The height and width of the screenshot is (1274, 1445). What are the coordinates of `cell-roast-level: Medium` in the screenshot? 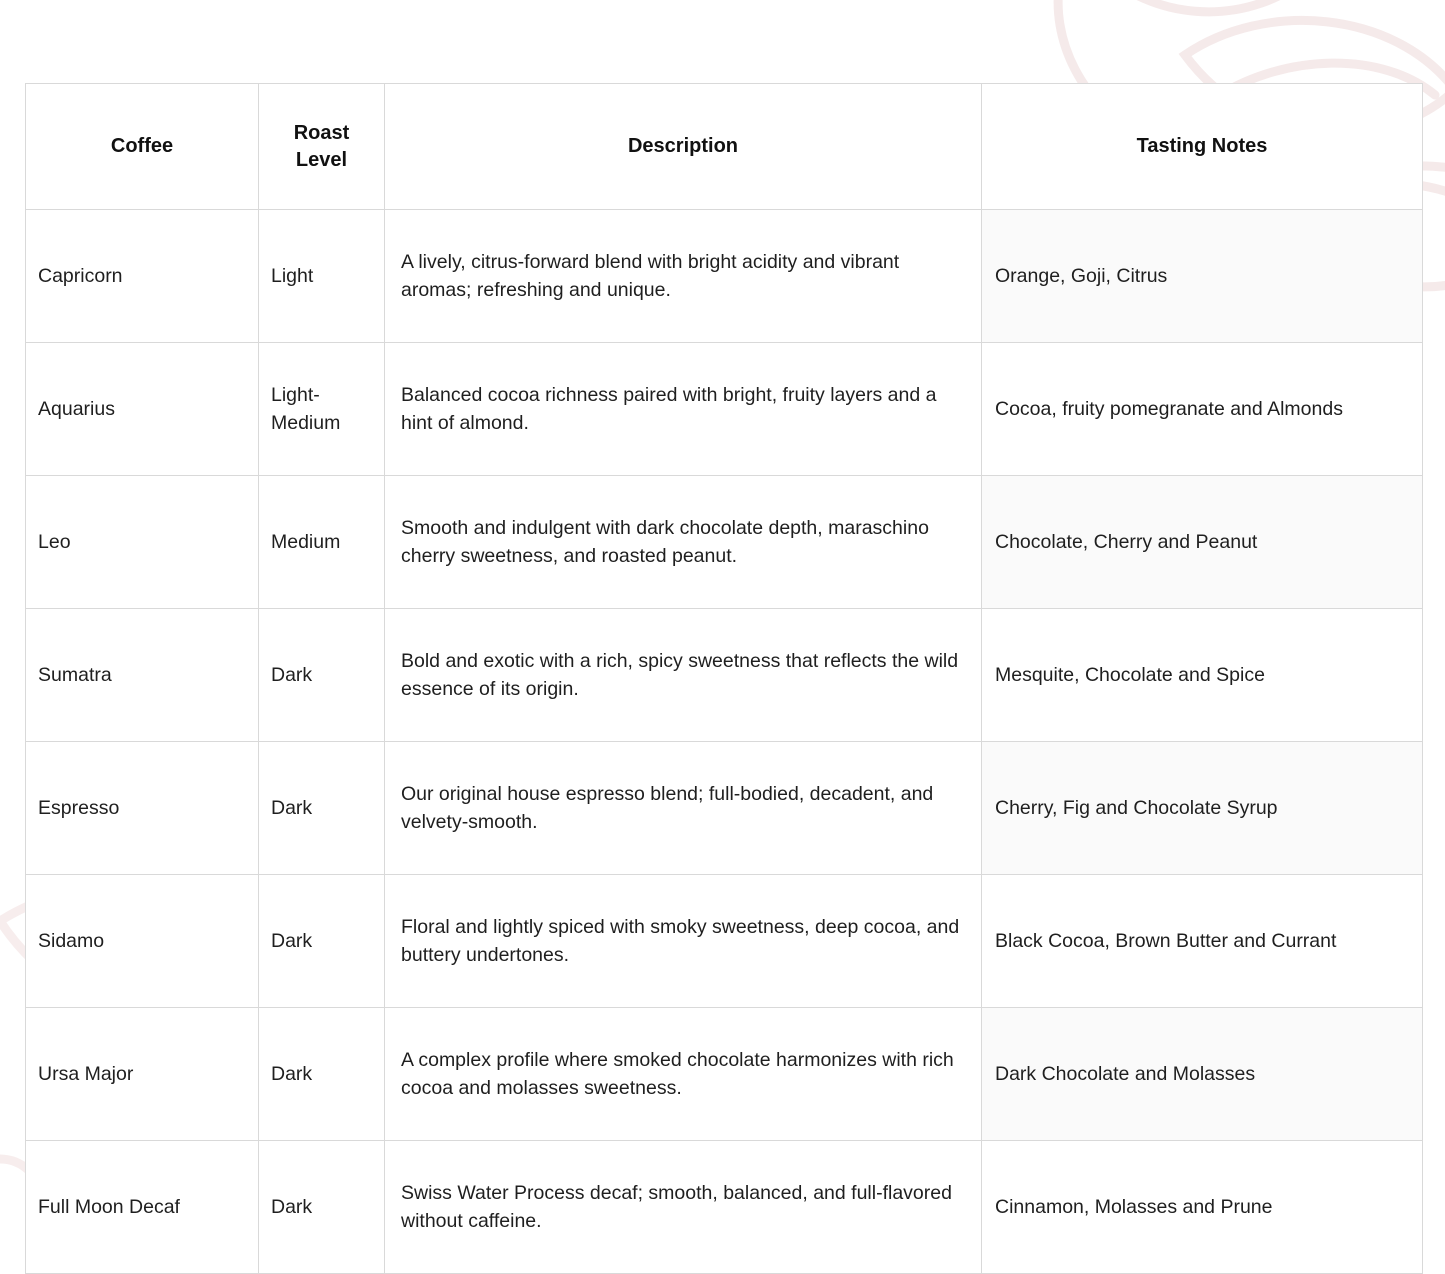 It's located at (321, 542).